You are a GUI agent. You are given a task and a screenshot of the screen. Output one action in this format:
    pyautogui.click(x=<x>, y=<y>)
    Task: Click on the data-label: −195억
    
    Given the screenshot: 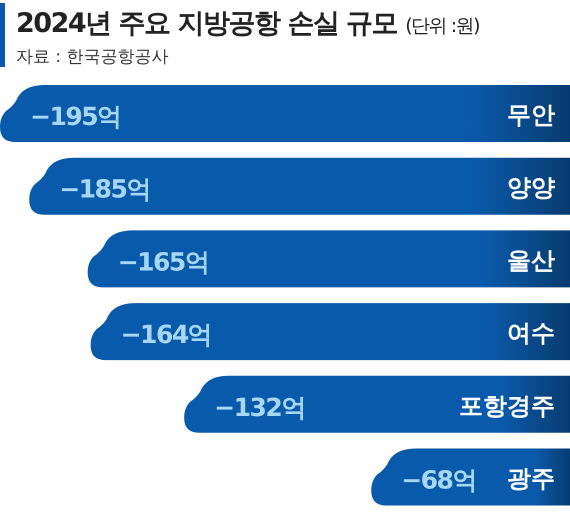 What is the action you would take?
    pyautogui.click(x=75, y=116)
    